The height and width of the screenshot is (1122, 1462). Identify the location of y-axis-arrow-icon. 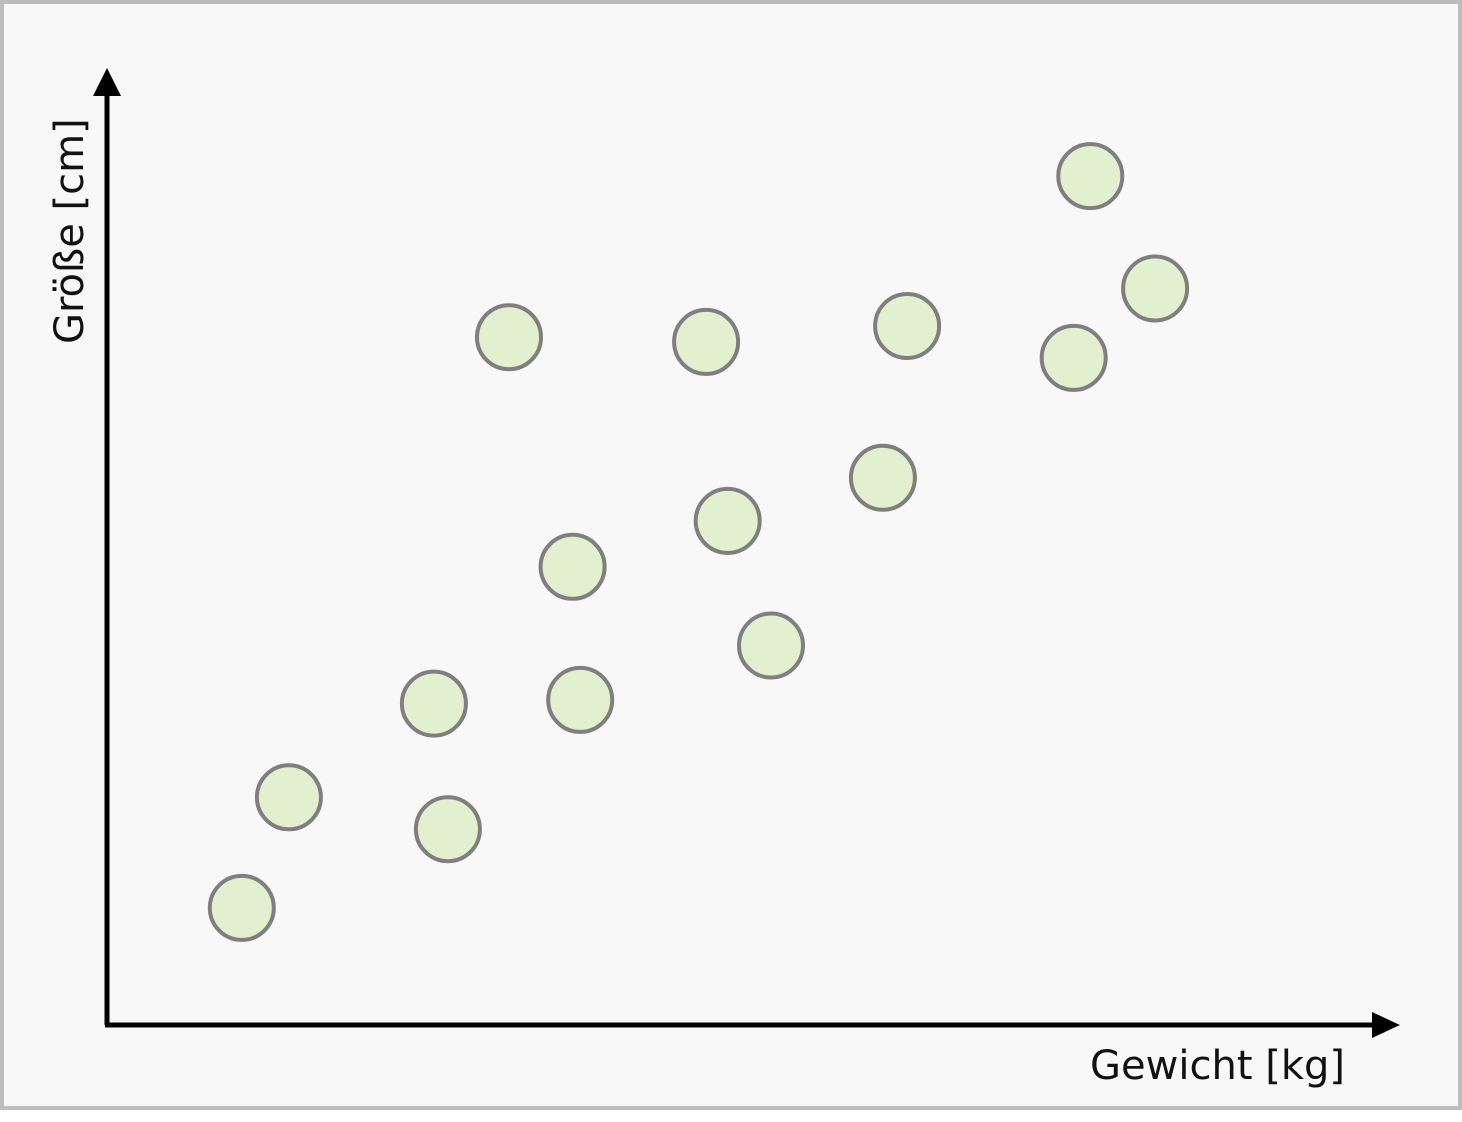
(107, 82).